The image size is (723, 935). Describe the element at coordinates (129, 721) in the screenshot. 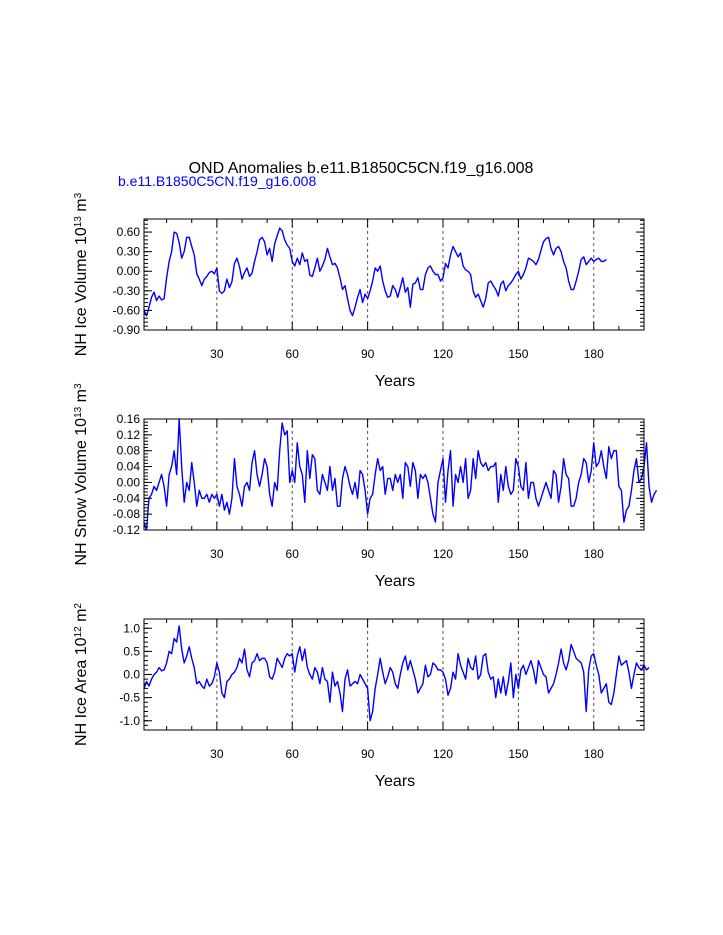

I see `y-tick-label: -1.0` at that location.